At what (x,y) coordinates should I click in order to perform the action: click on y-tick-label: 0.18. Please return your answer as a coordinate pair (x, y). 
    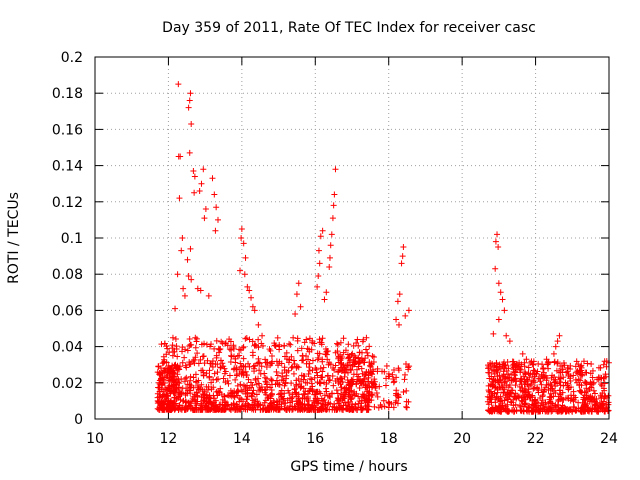
    Looking at the image, I should click on (67, 94).